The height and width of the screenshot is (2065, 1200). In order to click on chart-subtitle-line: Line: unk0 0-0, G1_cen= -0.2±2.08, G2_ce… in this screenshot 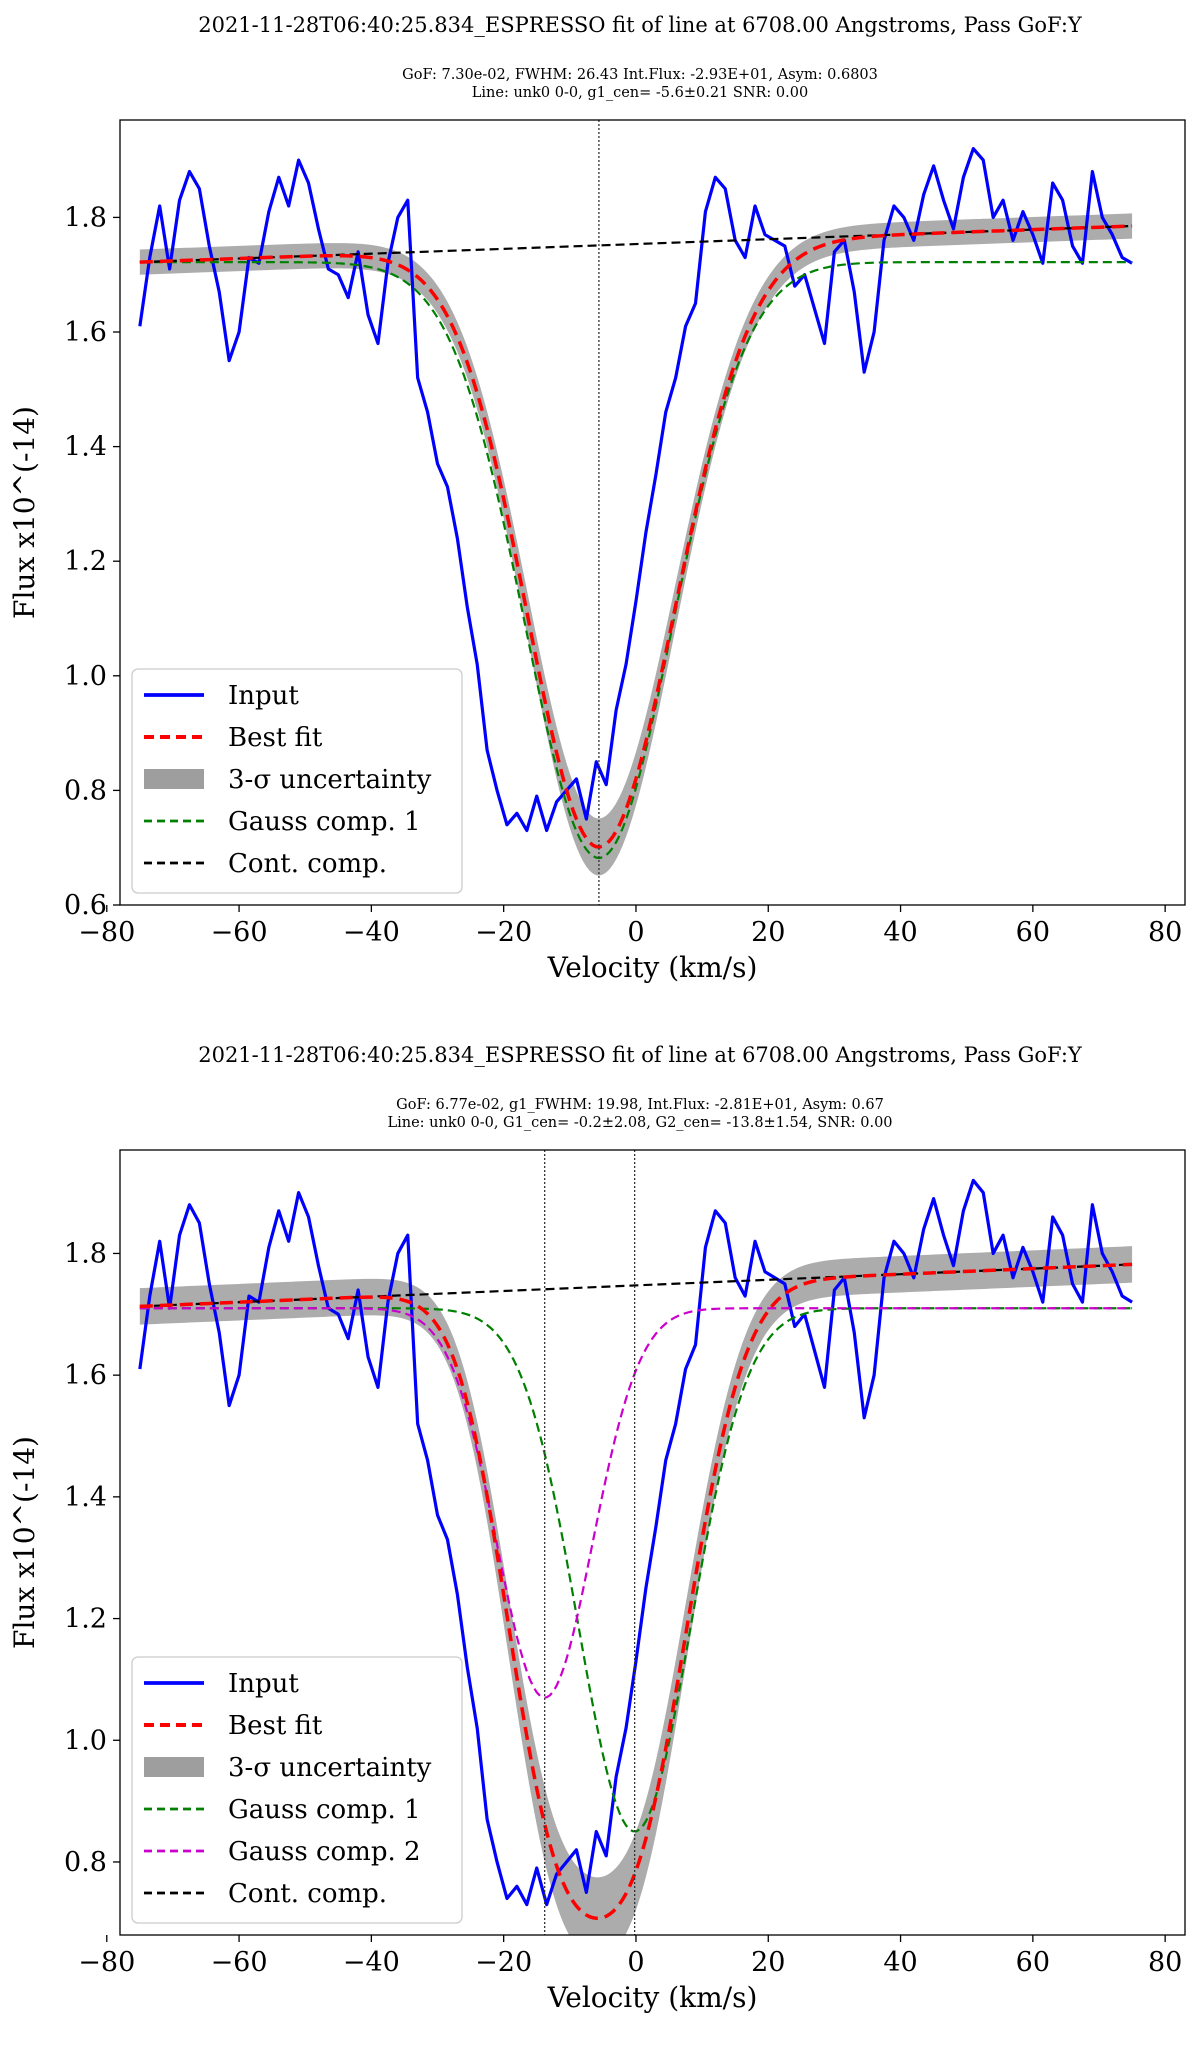, I will do `click(639, 1123)`.